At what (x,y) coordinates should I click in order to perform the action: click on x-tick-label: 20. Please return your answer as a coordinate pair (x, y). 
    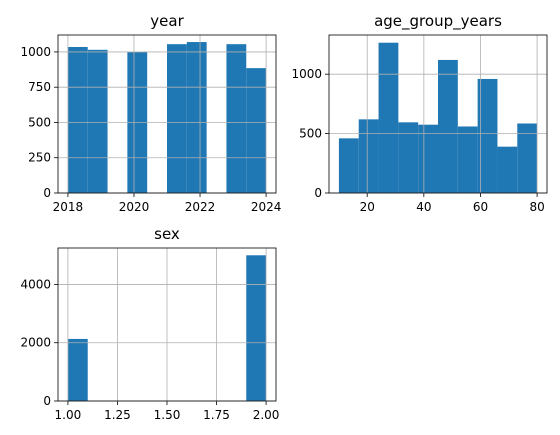
    Looking at the image, I should click on (367, 207).